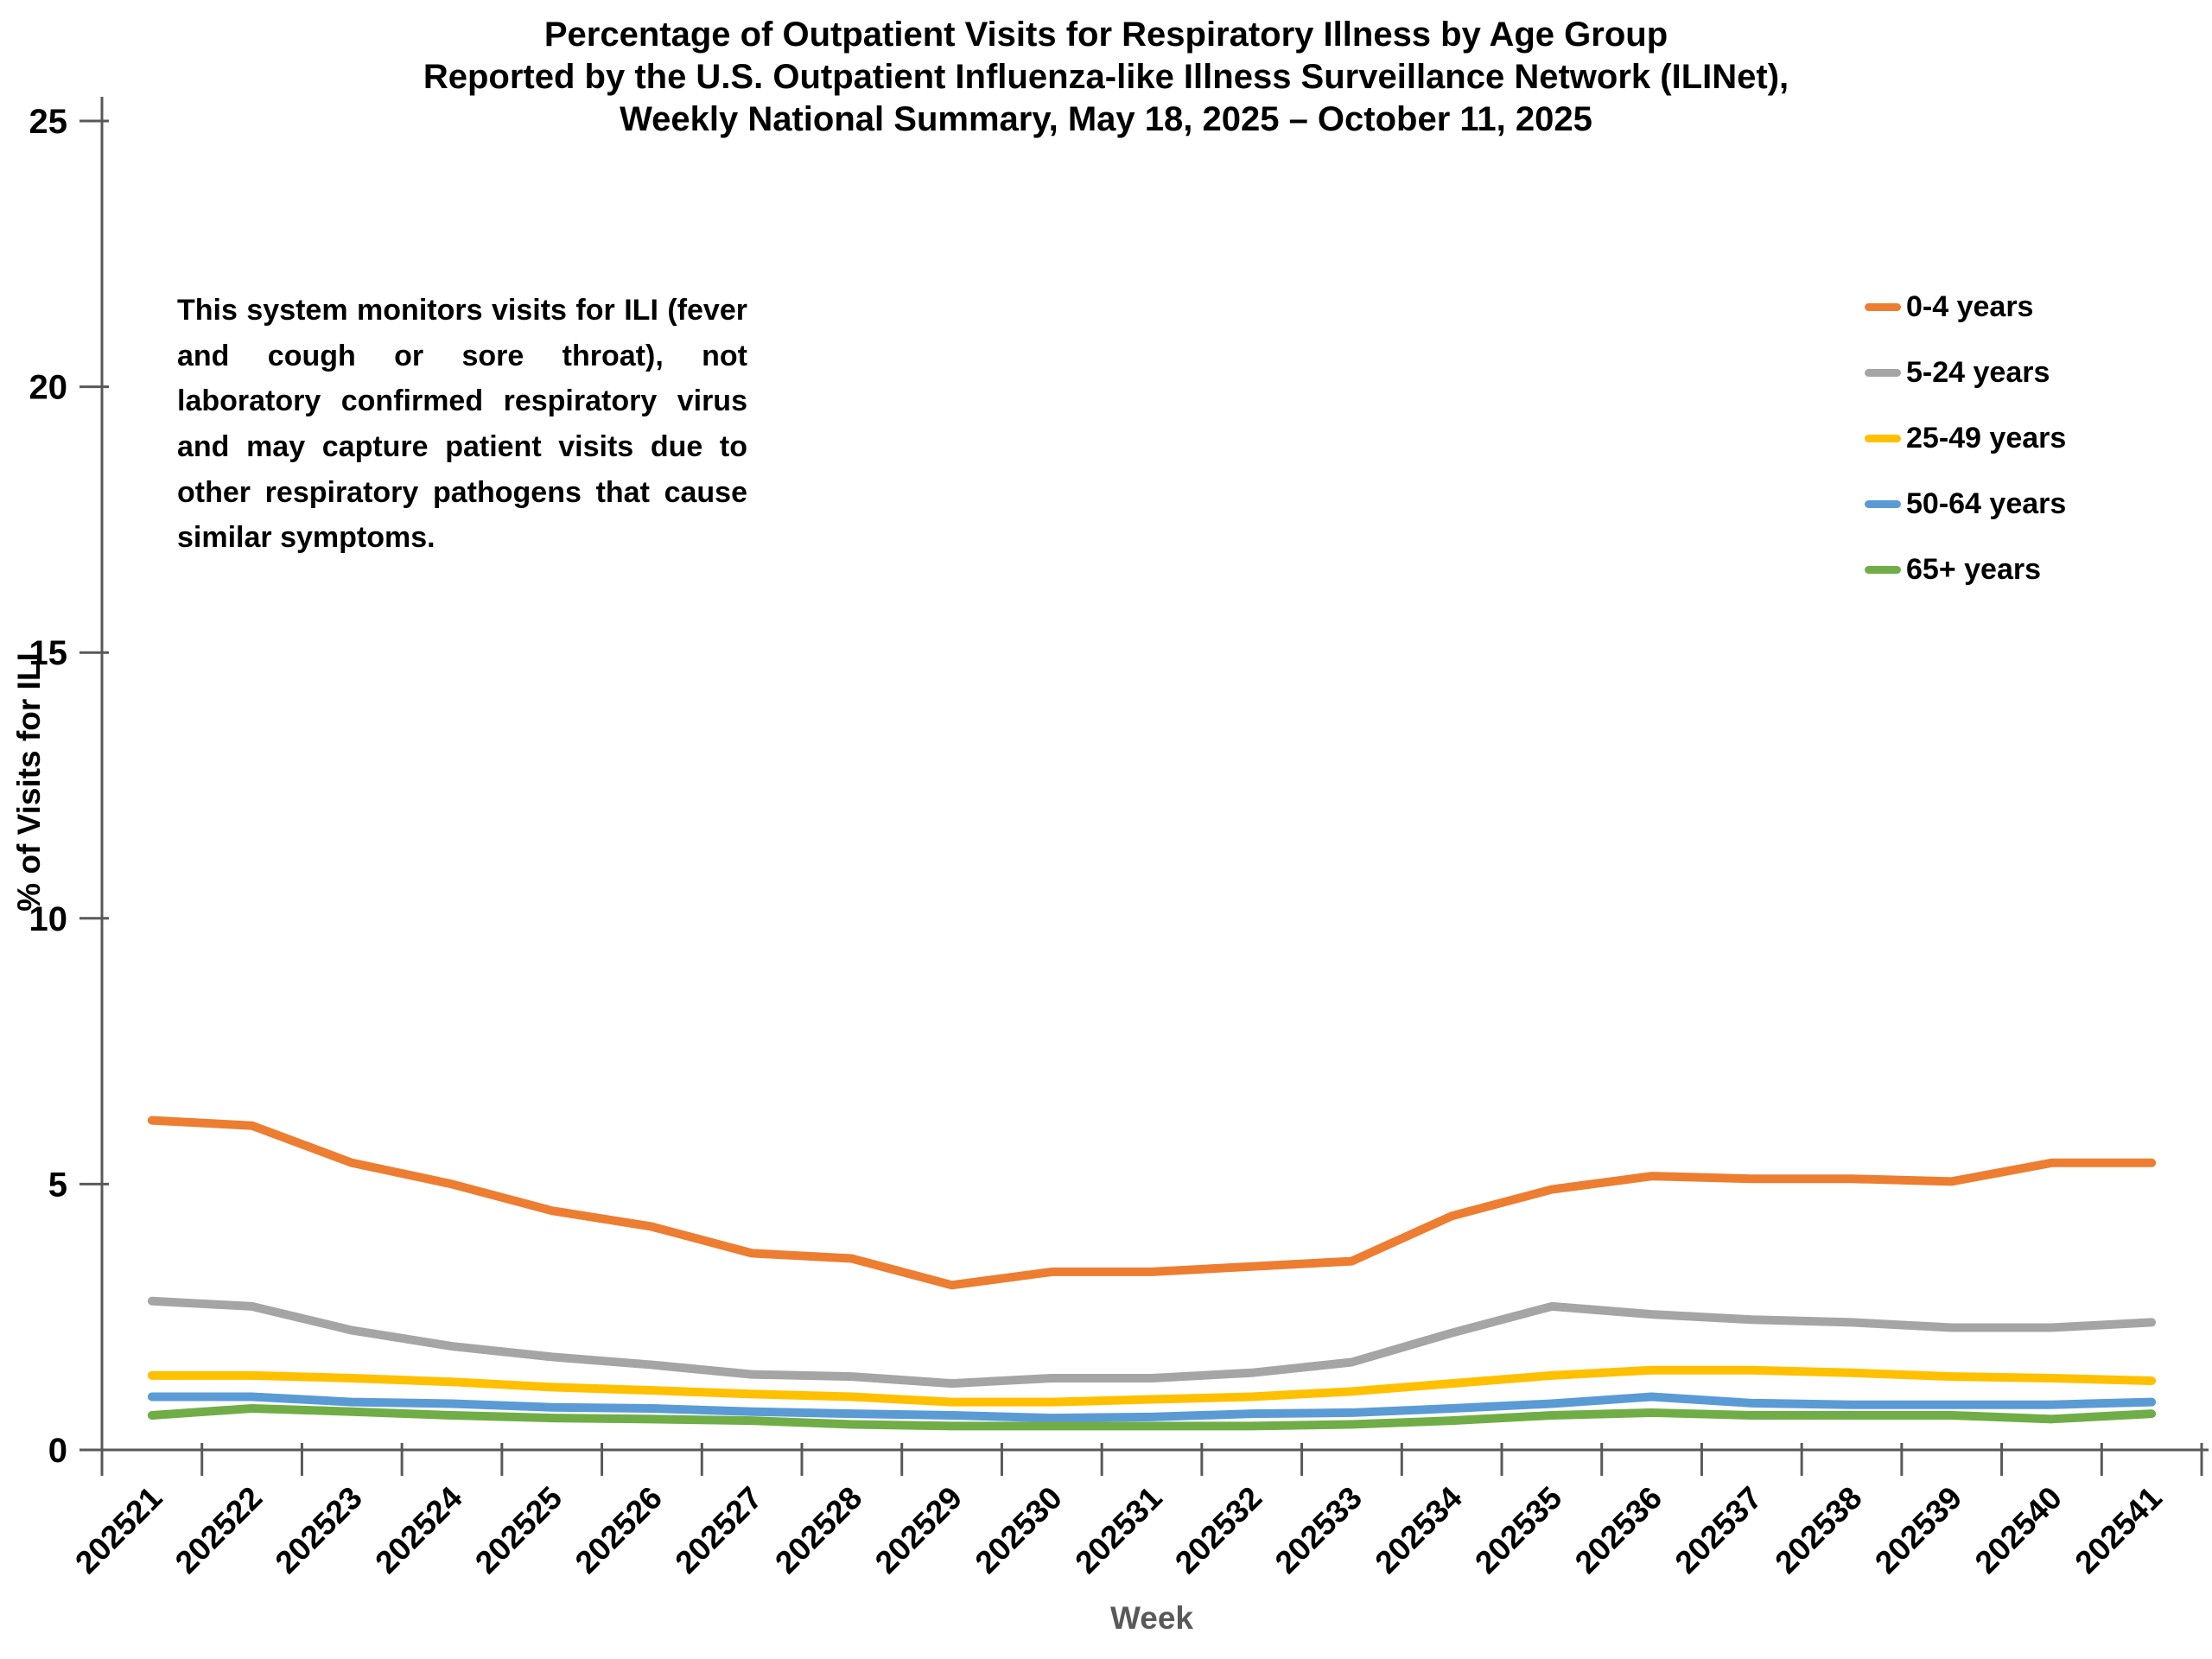 The height and width of the screenshot is (1659, 2212). Describe the element at coordinates (1118, 1530) in the screenshot. I see `x-tick-label: 202531` at that location.